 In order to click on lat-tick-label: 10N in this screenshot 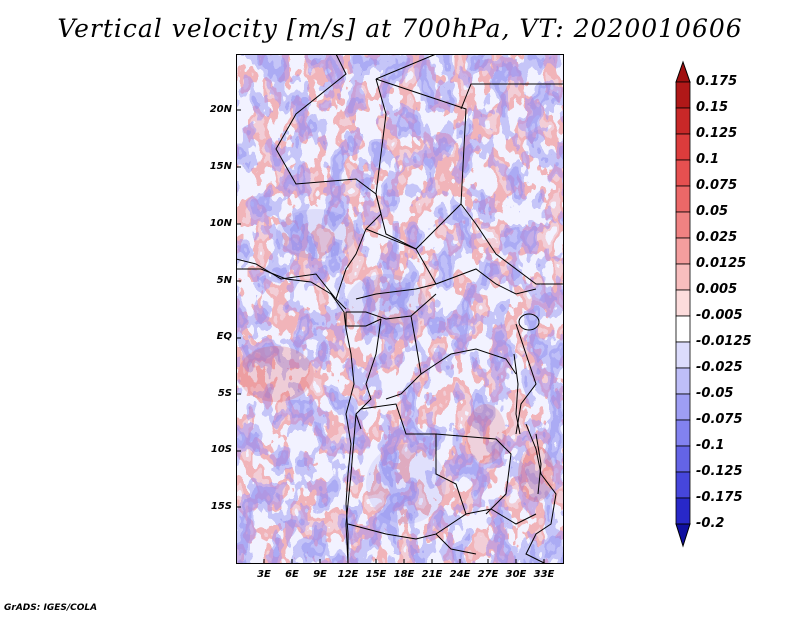, I will do `click(220, 223)`.